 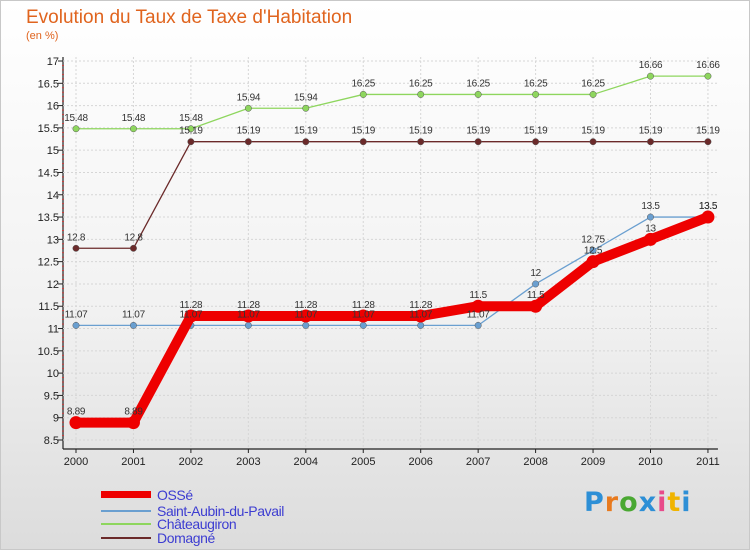 I want to click on logo-letter: t, so click(x=674, y=502).